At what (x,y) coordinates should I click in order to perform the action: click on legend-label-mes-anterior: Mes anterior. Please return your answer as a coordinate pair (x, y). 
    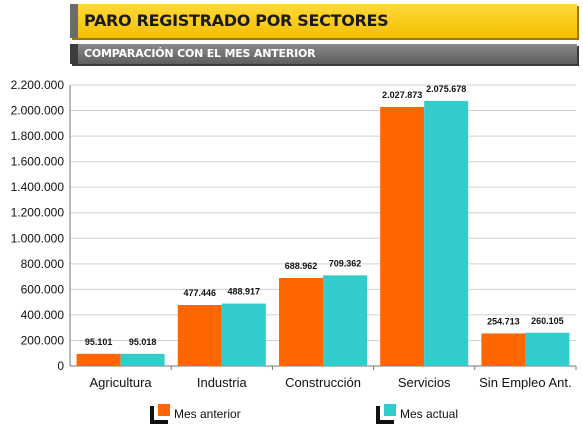
    Looking at the image, I should click on (207, 414).